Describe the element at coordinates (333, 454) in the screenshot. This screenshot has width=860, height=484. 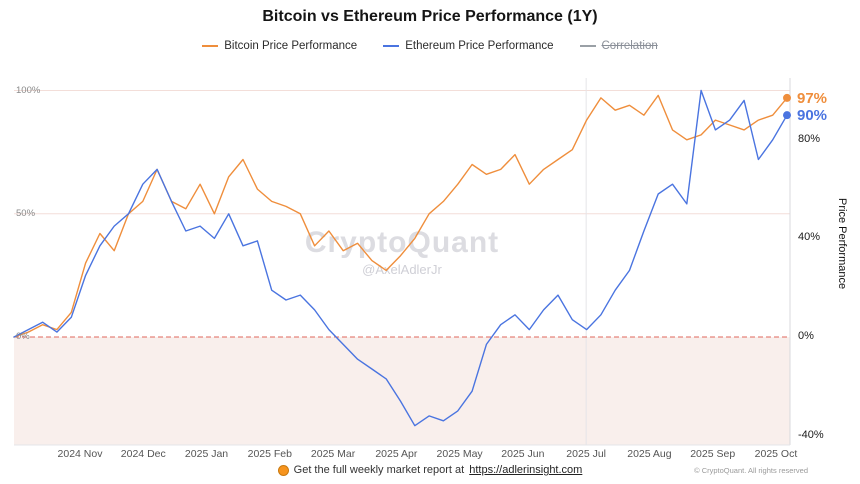
I see `x-axis-tick: 2025 Mar` at that location.